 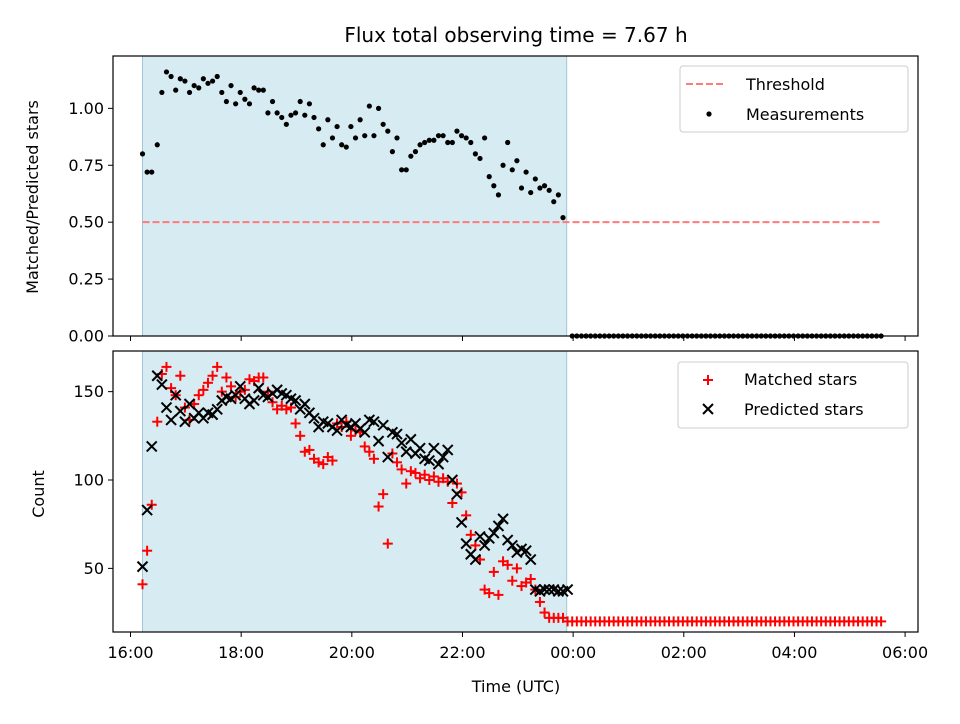 What do you see at coordinates (88, 391) in the screenshot?
I see `bottom-y-tick-label: 150` at bounding box center [88, 391].